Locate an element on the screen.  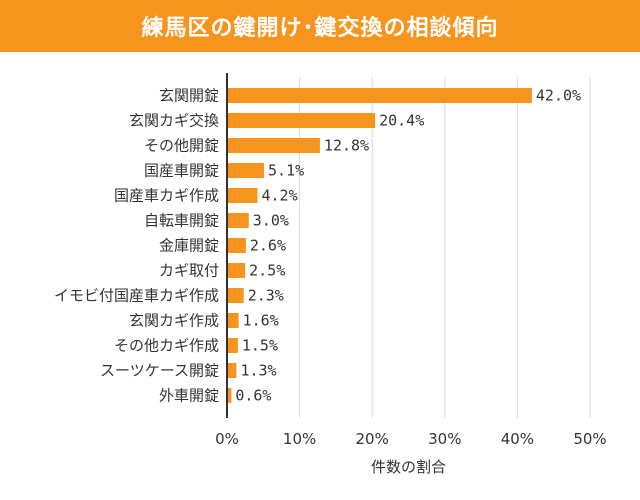
x-tick-label: 20% is located at coordinates (372, 439).